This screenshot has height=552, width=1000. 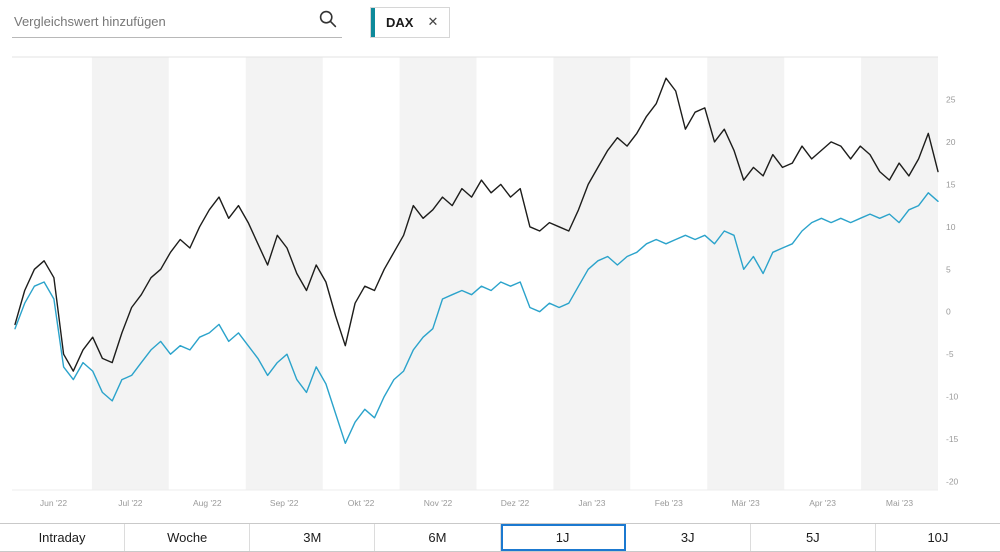 I want to click on y-tick-label: 5, so click(x=948, y=269).